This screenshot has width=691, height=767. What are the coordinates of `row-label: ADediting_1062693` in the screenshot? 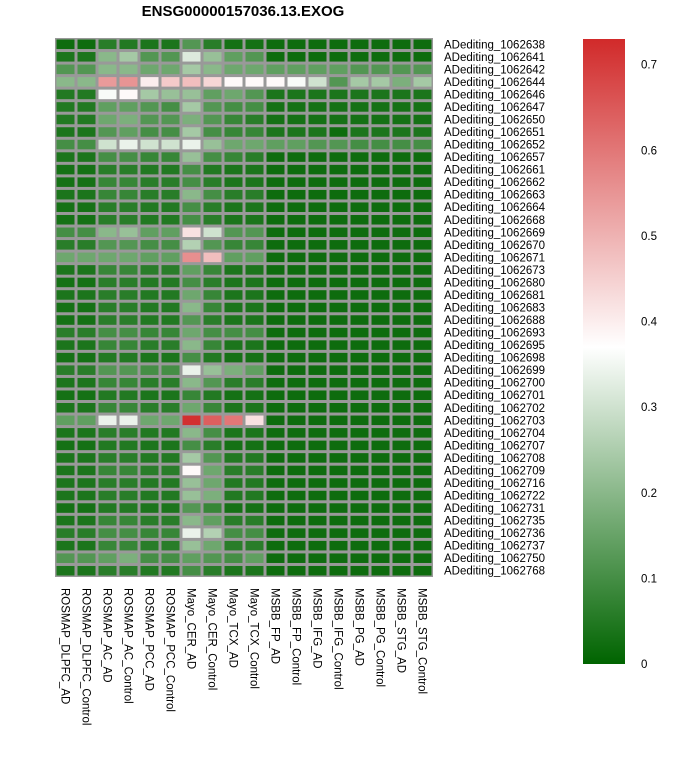 It's located at (494, 334).